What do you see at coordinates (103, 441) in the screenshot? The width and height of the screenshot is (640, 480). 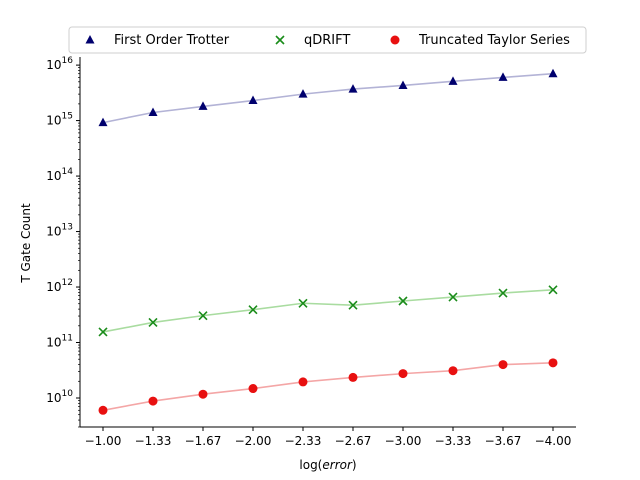 I see `x-tick-label: −1.00` at bounding box center [103, 441].